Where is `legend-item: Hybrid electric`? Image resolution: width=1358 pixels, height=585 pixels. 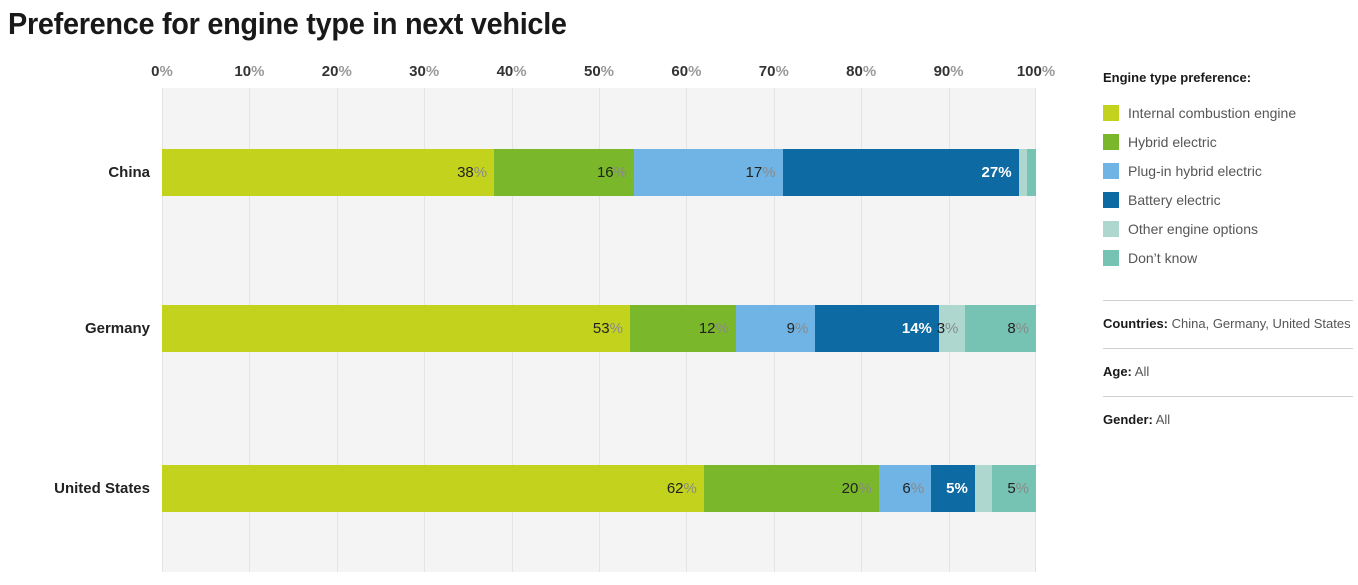
legend-item: Hybrid electric is located at coordinates (1228, 141).